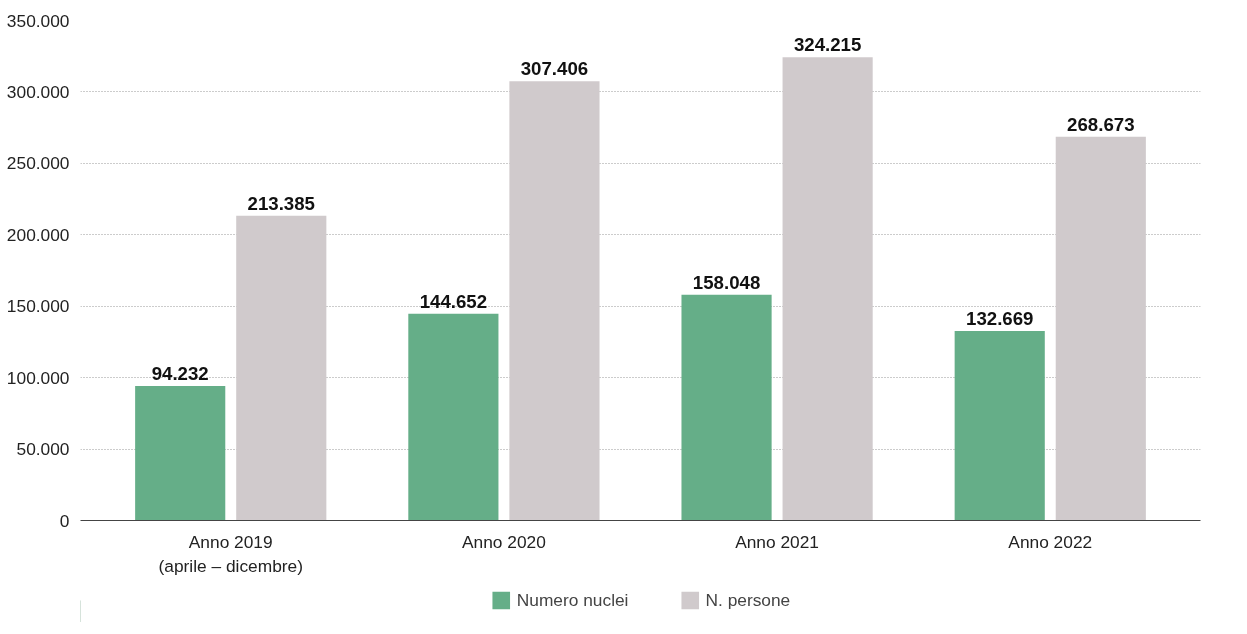  I want to click on data-label: 94.232, so click(180, 373).